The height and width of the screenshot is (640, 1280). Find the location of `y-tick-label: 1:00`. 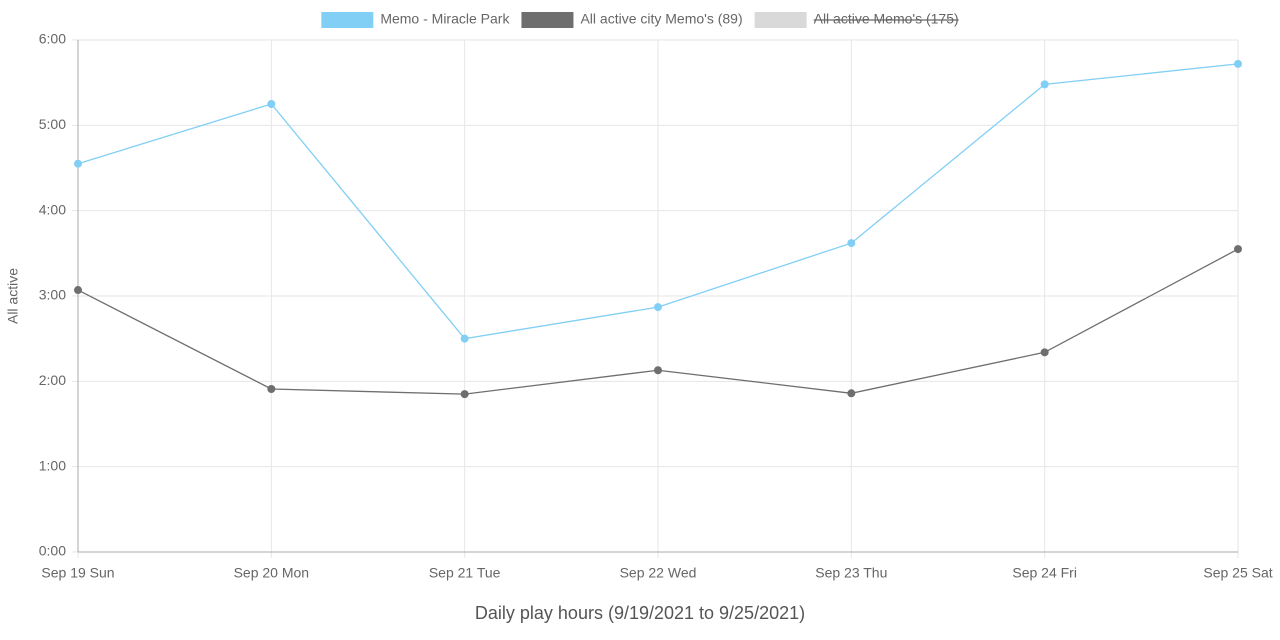

y-tick-label: 1:00 is located at coordinates (52, 465).